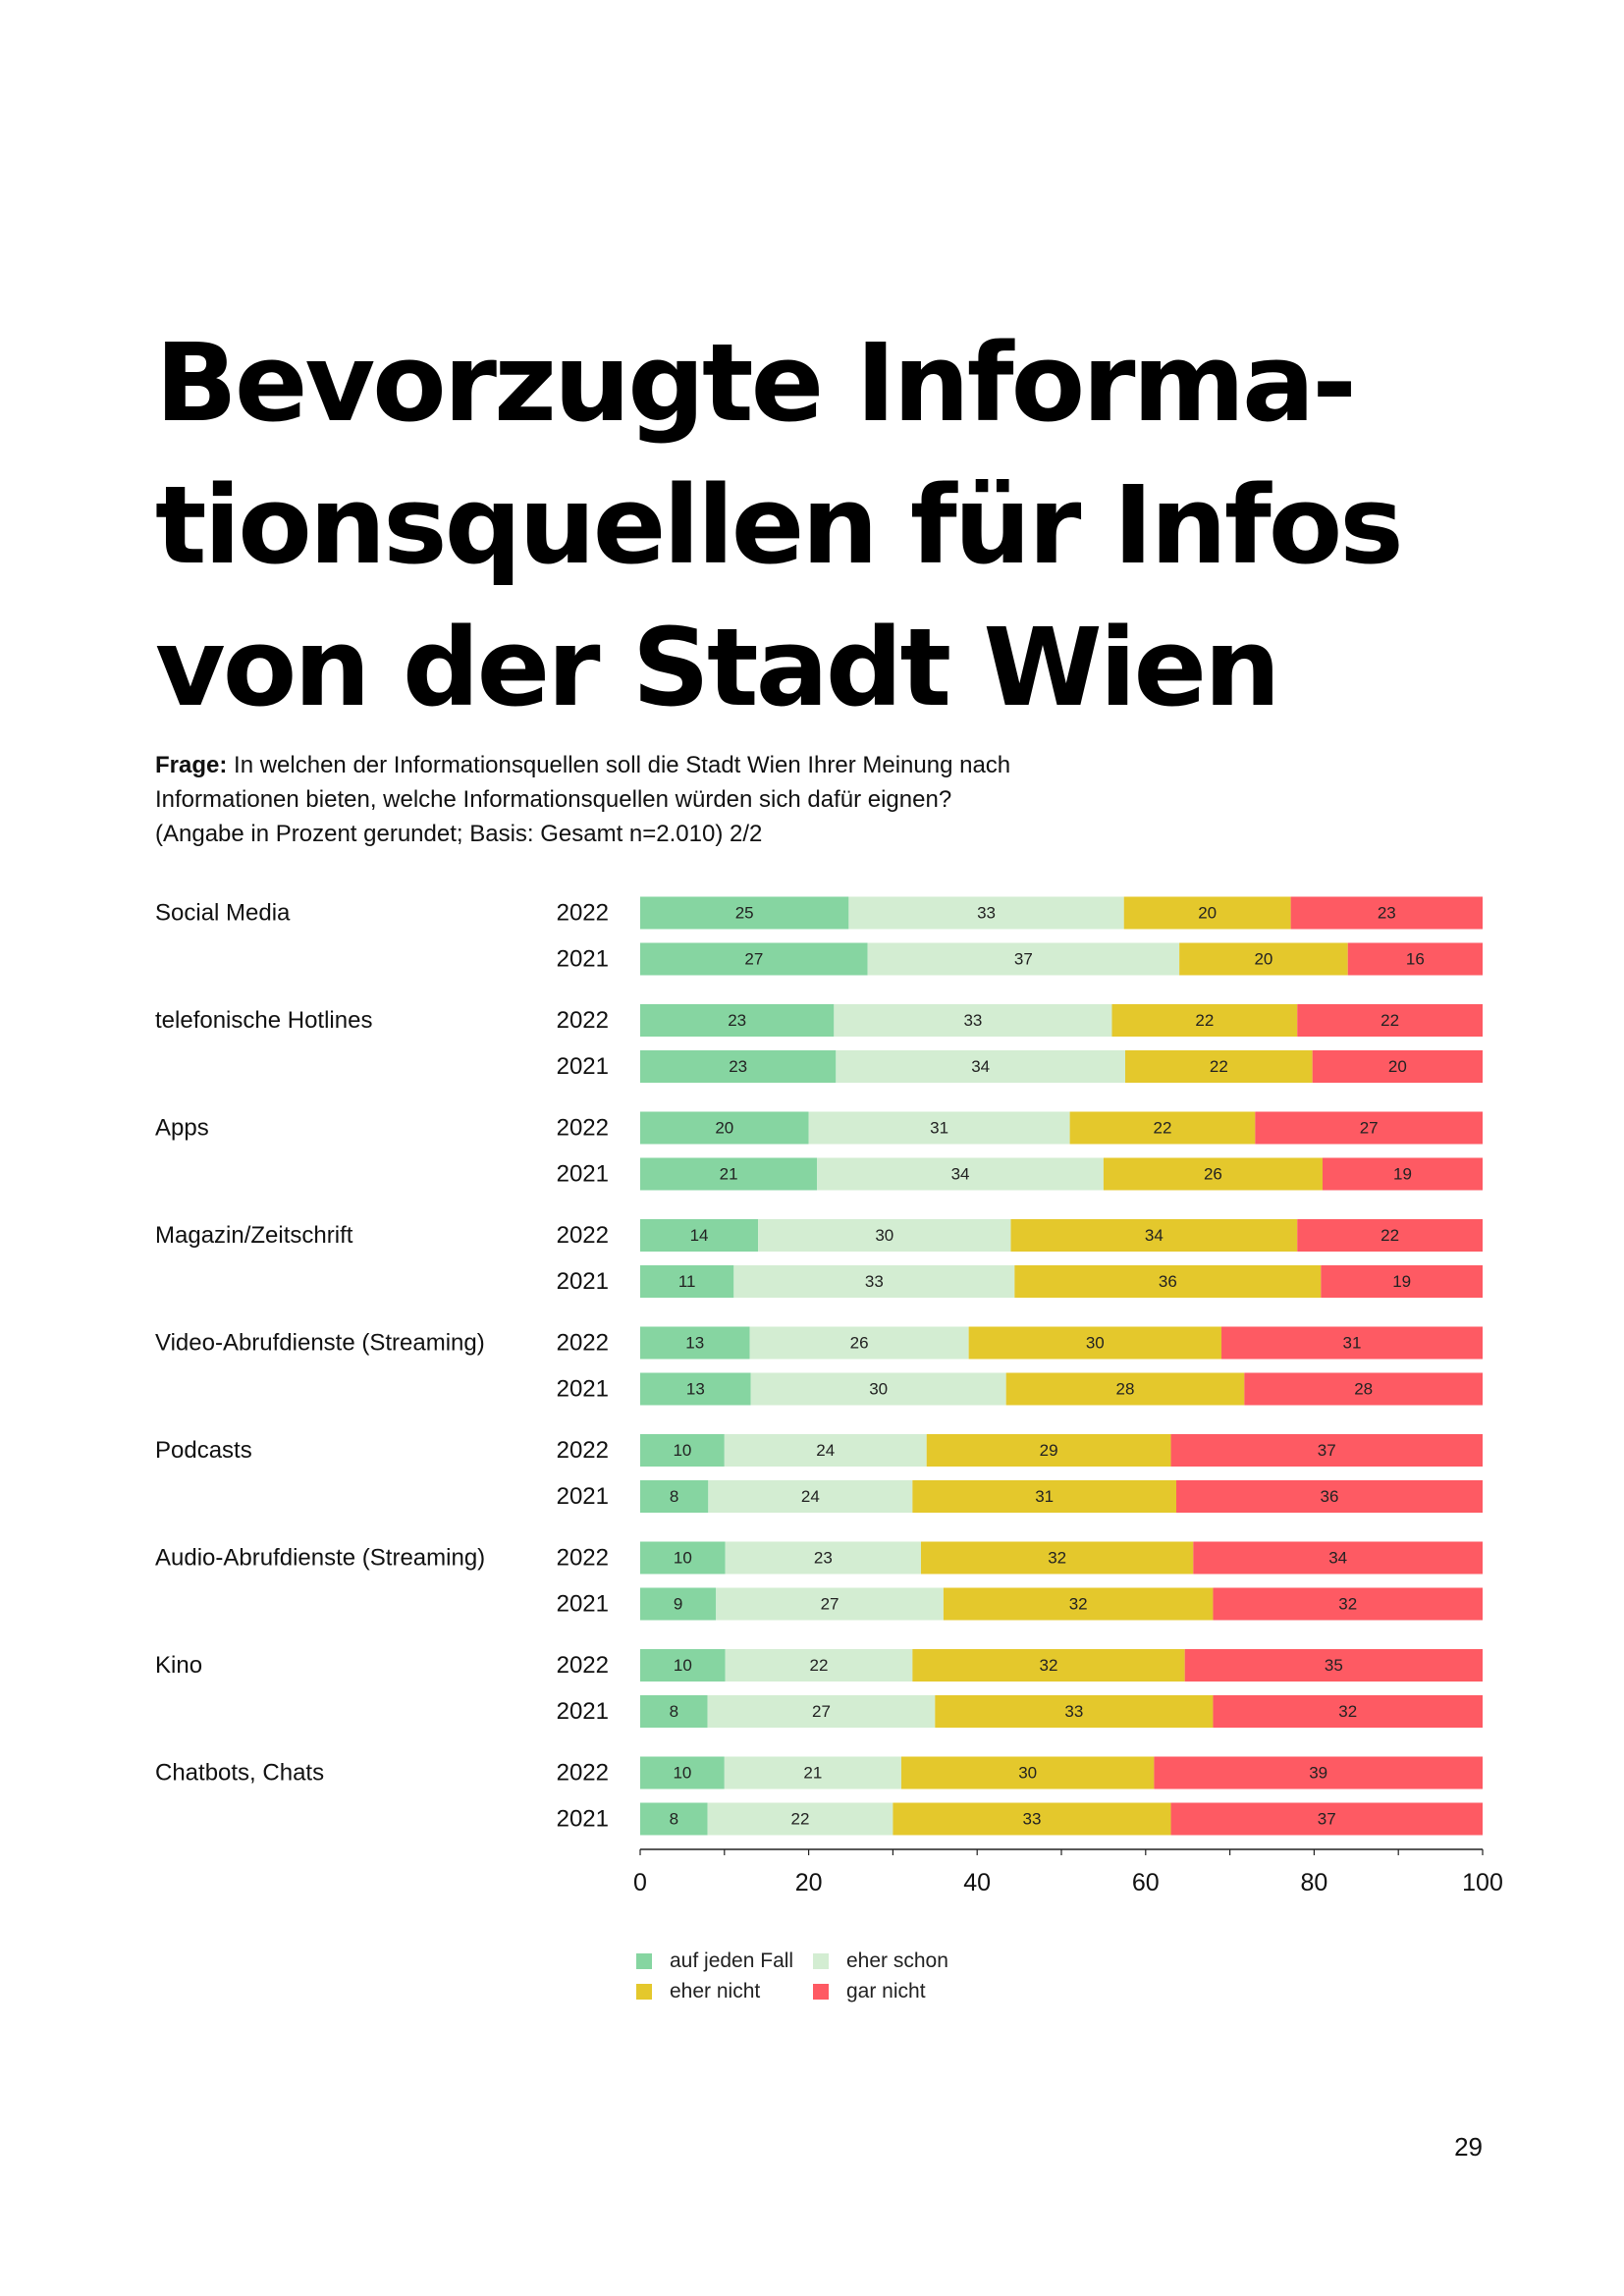 This screenshot has height=2296, width=1624. What do you see at coordinates (977, 1882) in the screenshot?
I see `x-tick-label: 40` at bounding box center [977, 1882].